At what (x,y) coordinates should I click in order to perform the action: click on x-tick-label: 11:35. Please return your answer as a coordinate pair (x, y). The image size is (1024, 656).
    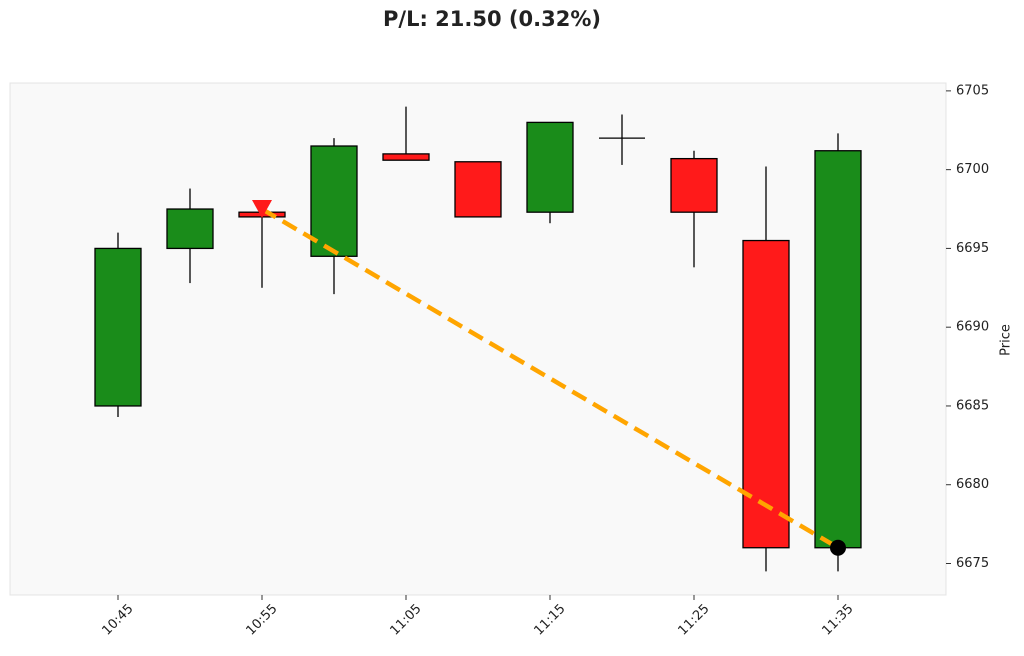
    Looking at the image, I should click on (837, 619).